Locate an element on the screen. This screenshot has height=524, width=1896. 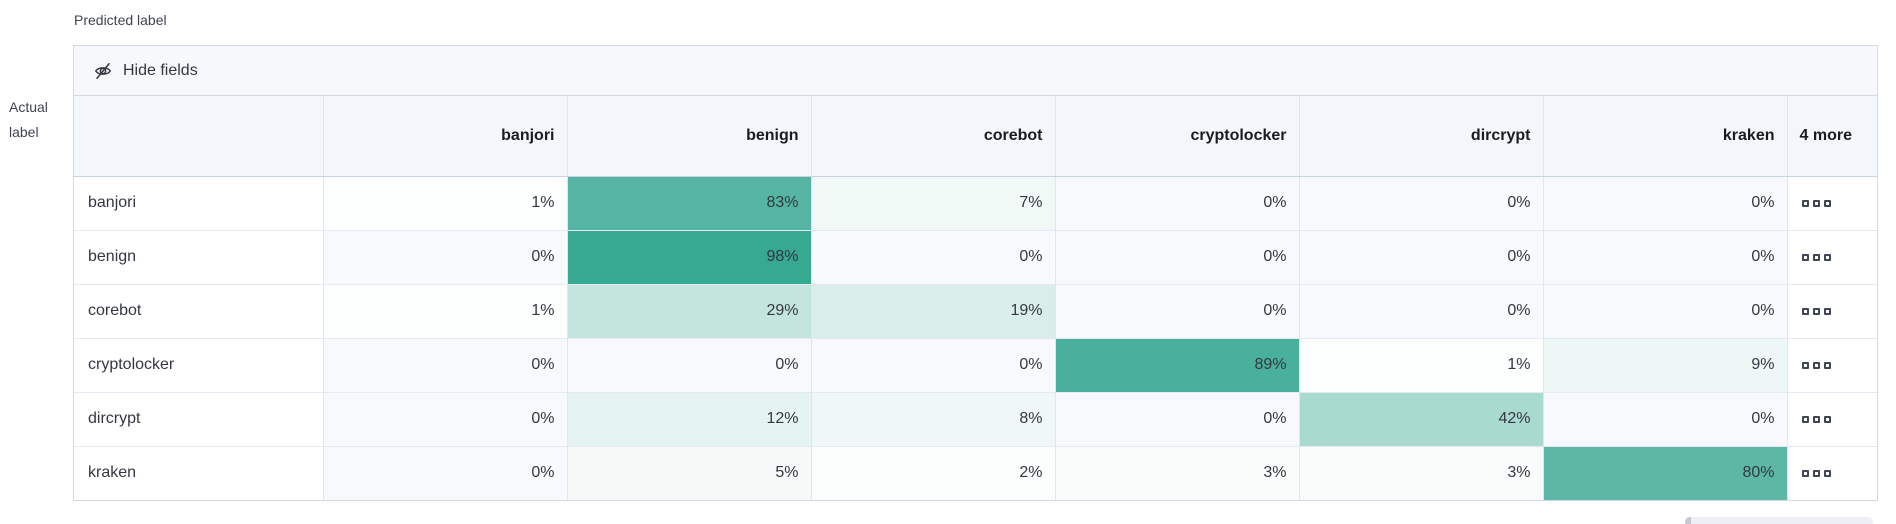
hide-fields-button: Hide fields is located at coordinates (145, 71).